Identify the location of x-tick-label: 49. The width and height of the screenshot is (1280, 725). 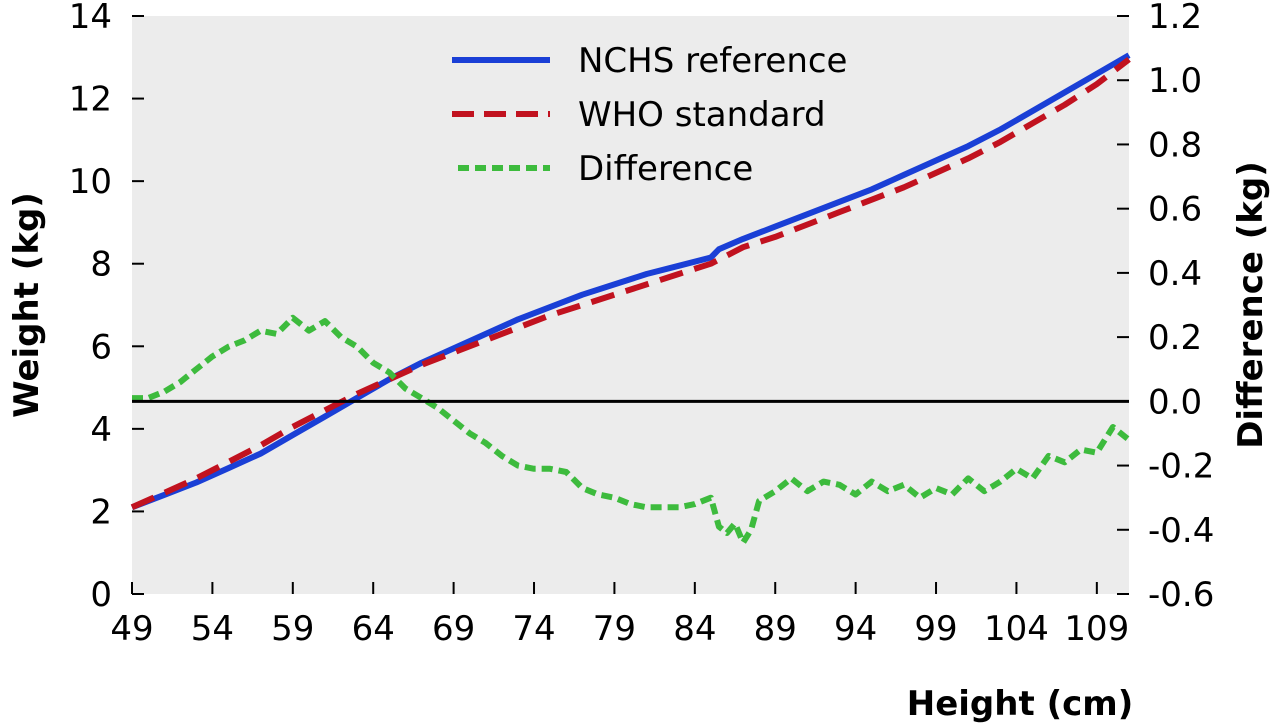
(131, 629).